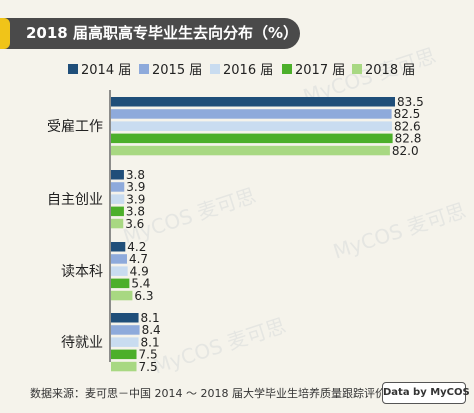  I want to click on category-label: 自主创业, so click(75, 200).